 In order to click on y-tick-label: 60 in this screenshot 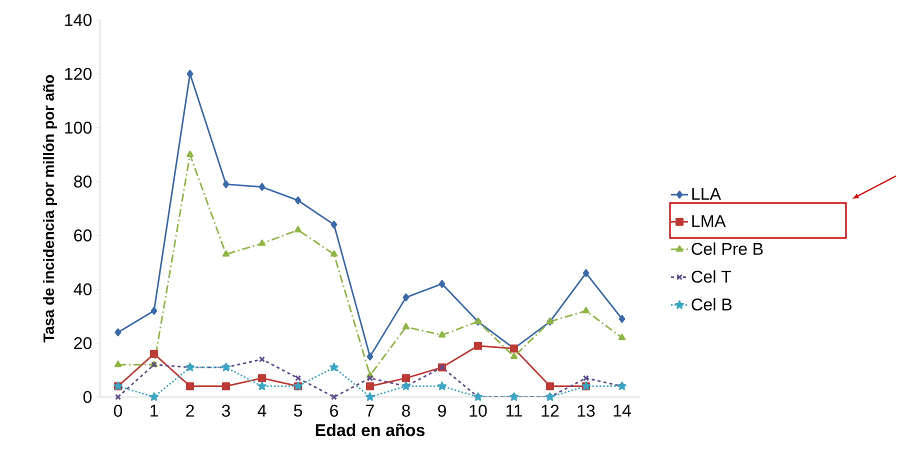, I will do `click(83, 235)`.